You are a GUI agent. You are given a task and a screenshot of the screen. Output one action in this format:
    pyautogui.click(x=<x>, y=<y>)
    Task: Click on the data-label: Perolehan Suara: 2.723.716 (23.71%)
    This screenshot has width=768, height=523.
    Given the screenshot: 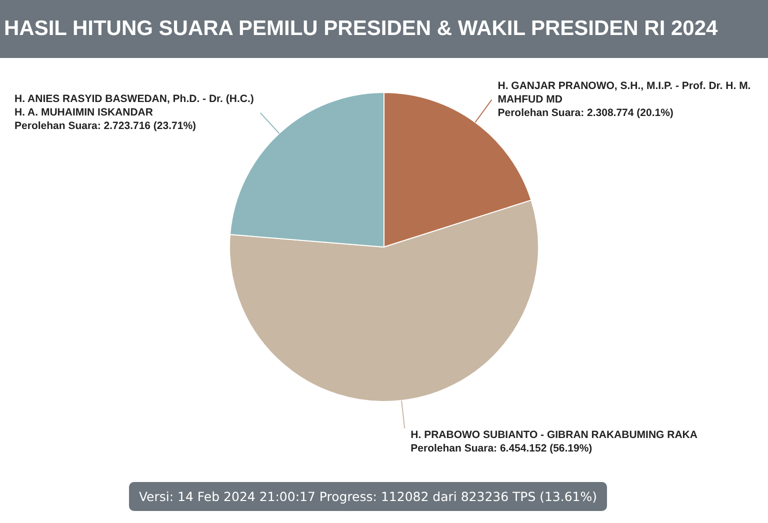 What is the action you would take?
    pyautogui.click(x=105, y=126)
    